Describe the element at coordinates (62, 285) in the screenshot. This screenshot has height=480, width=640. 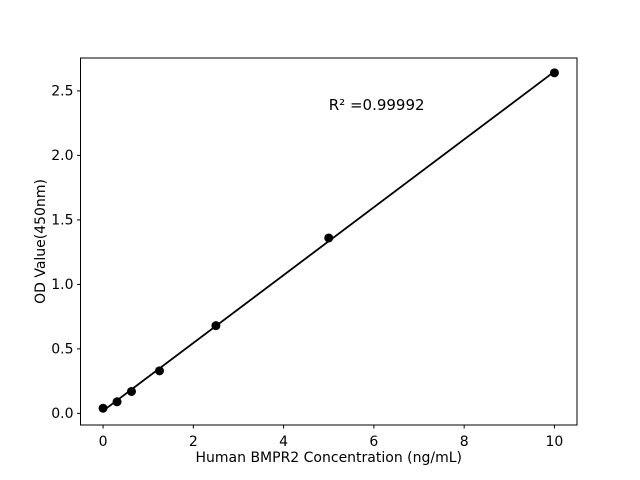
I see `y-tick-label: 1.0` at that location.